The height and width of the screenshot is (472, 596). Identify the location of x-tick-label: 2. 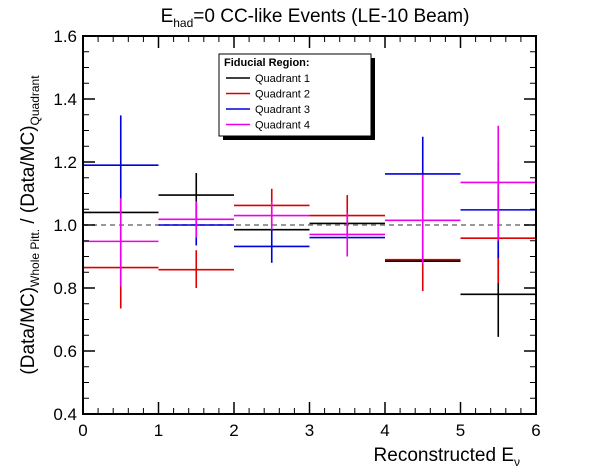
(233, 430).